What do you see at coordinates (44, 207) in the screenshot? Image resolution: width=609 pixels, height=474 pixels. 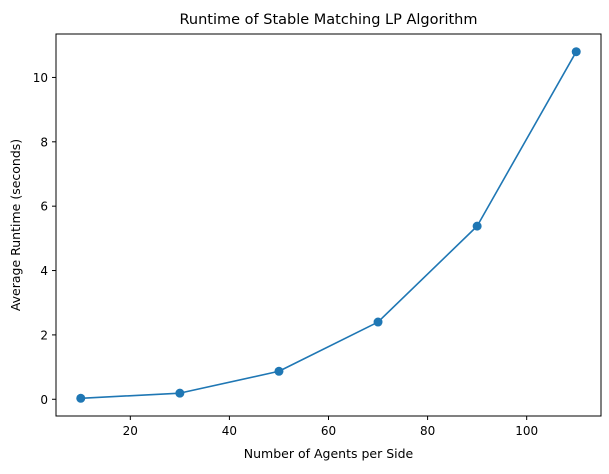 I see `y-tick-label: 6` at bounding box center [44, 207].